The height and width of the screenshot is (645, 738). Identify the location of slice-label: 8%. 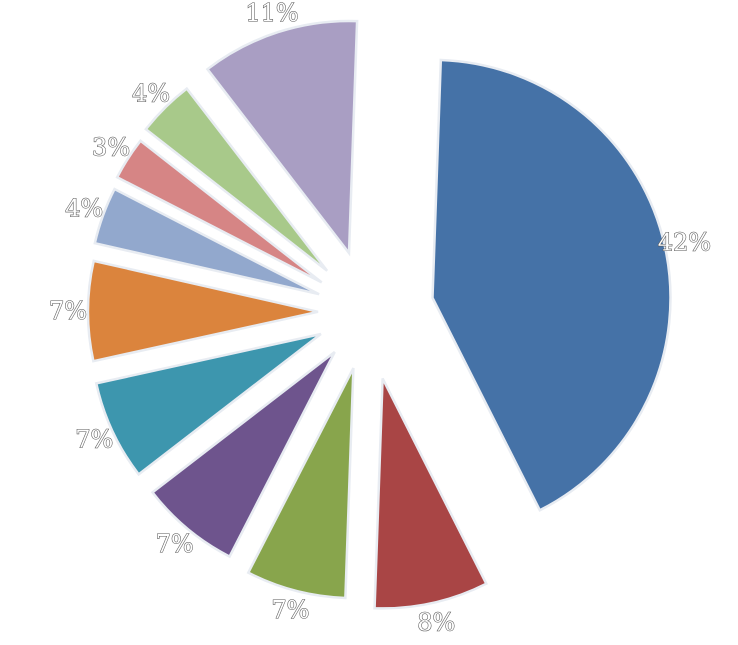
(436, 623).